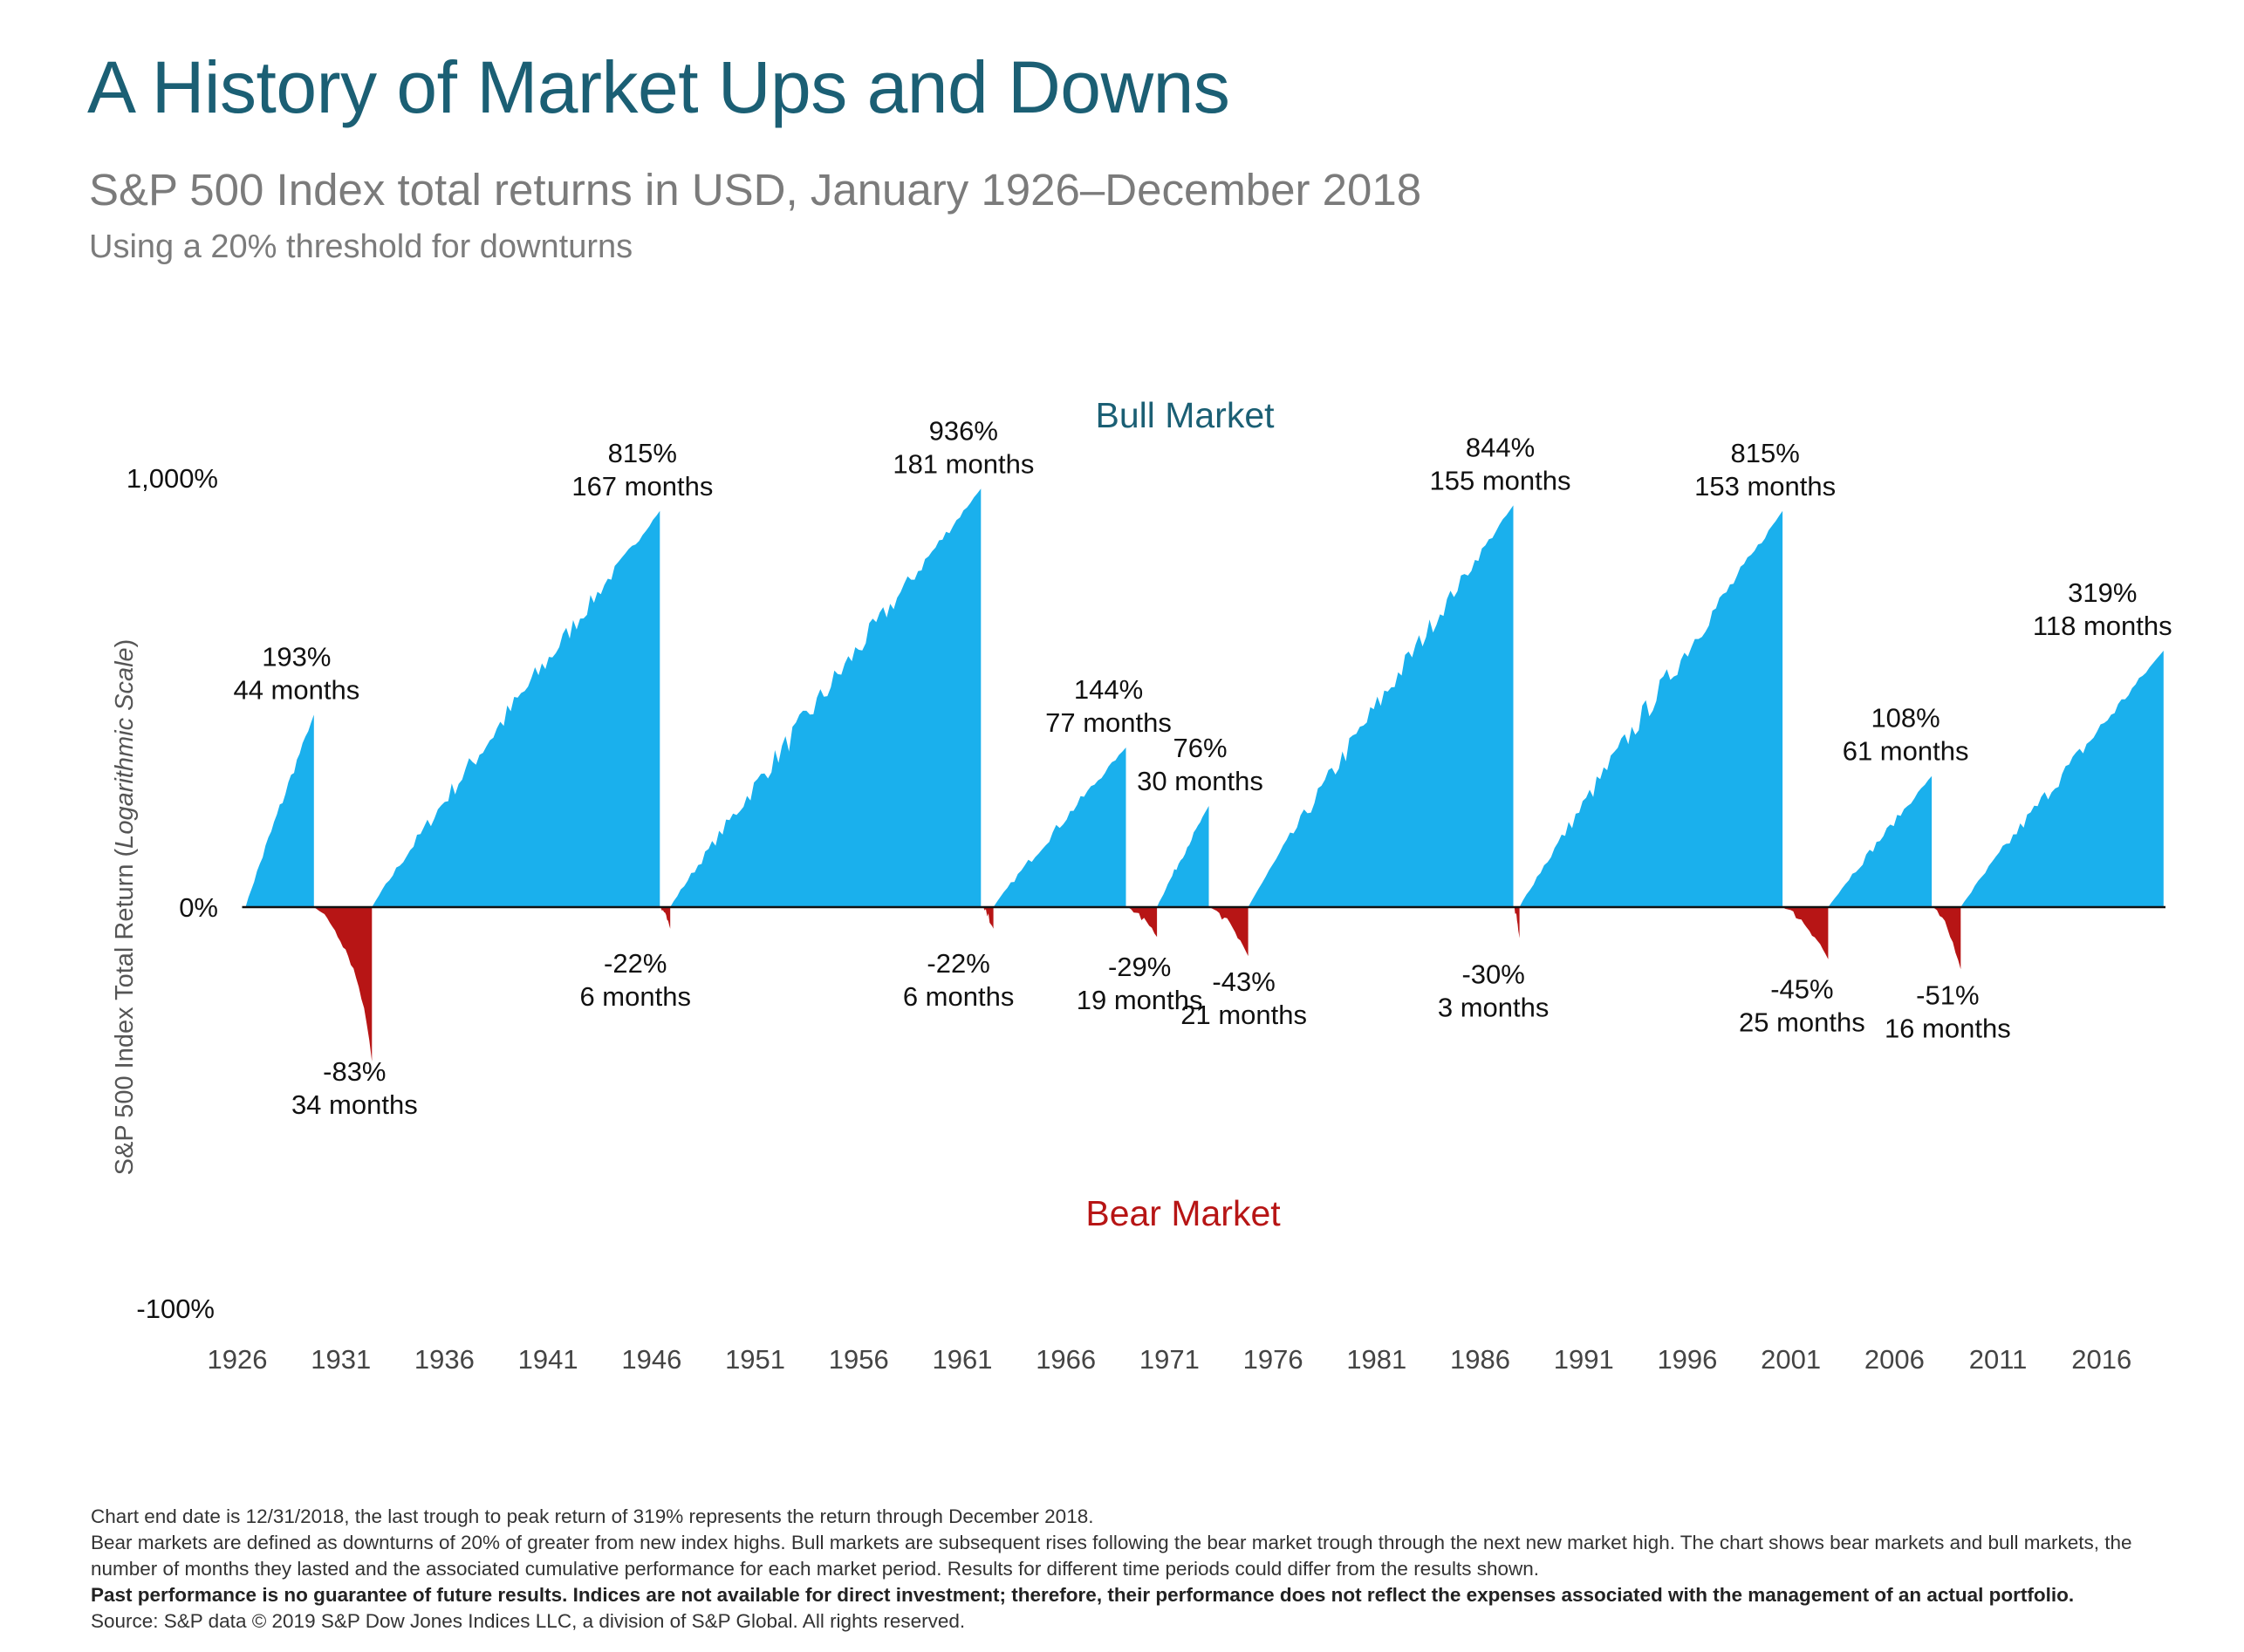 This screenshot has width=2244, height=1652. What do you see at coordinates (1765, 487) in the screenshot?
I see `bull-months-label: 153 months` at bounding box center [1765, 487].